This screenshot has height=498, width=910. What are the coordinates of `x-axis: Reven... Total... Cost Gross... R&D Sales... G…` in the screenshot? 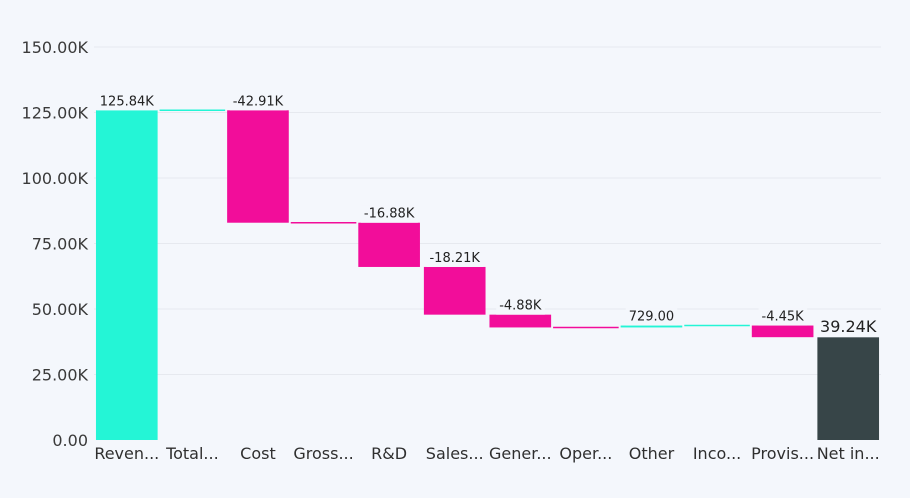 It's located at (486, 453).